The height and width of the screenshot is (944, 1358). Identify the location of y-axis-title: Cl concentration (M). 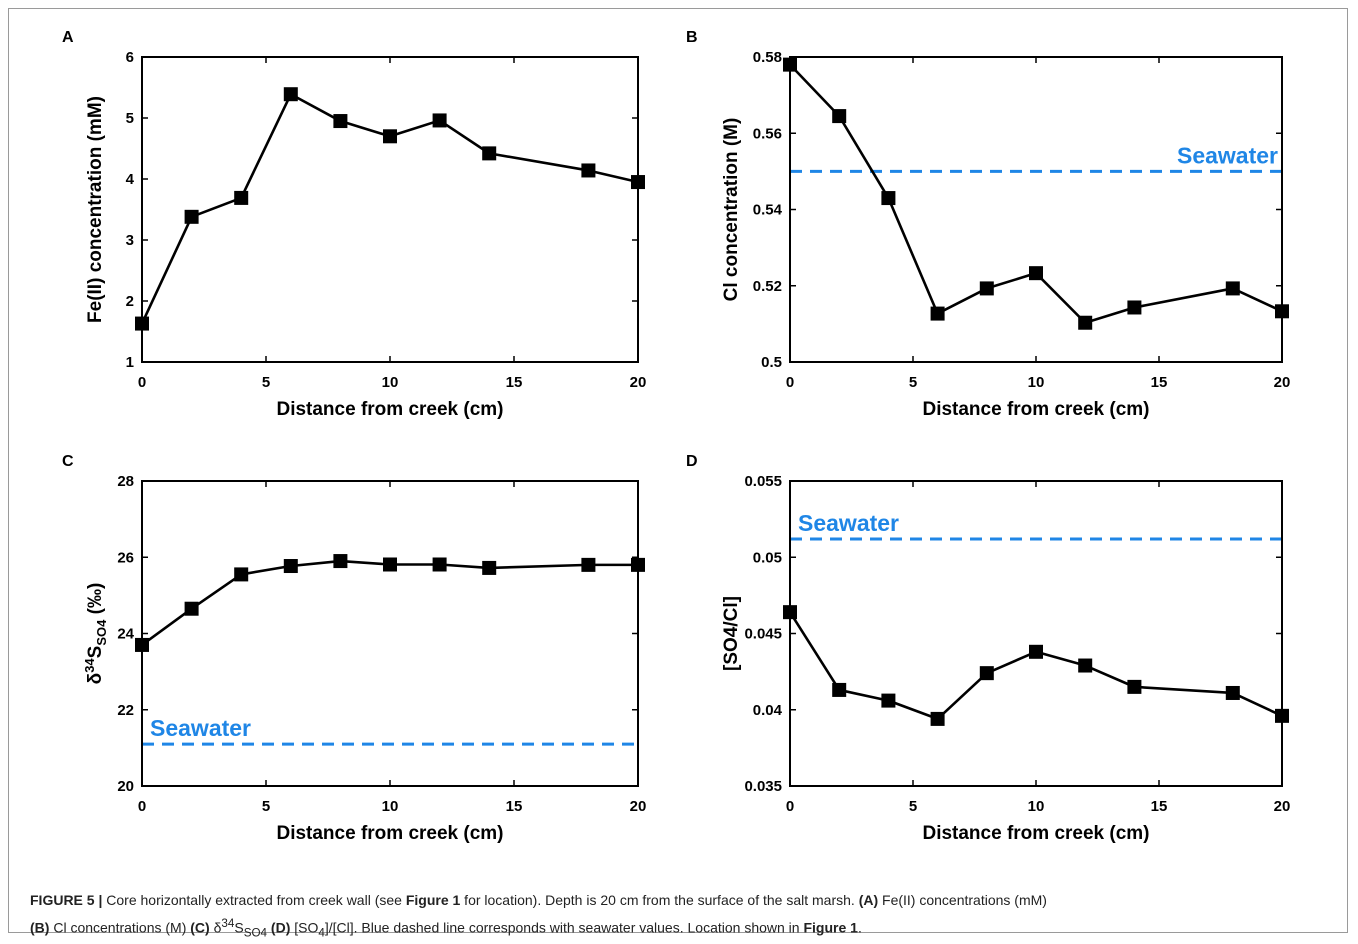
(731, 210).